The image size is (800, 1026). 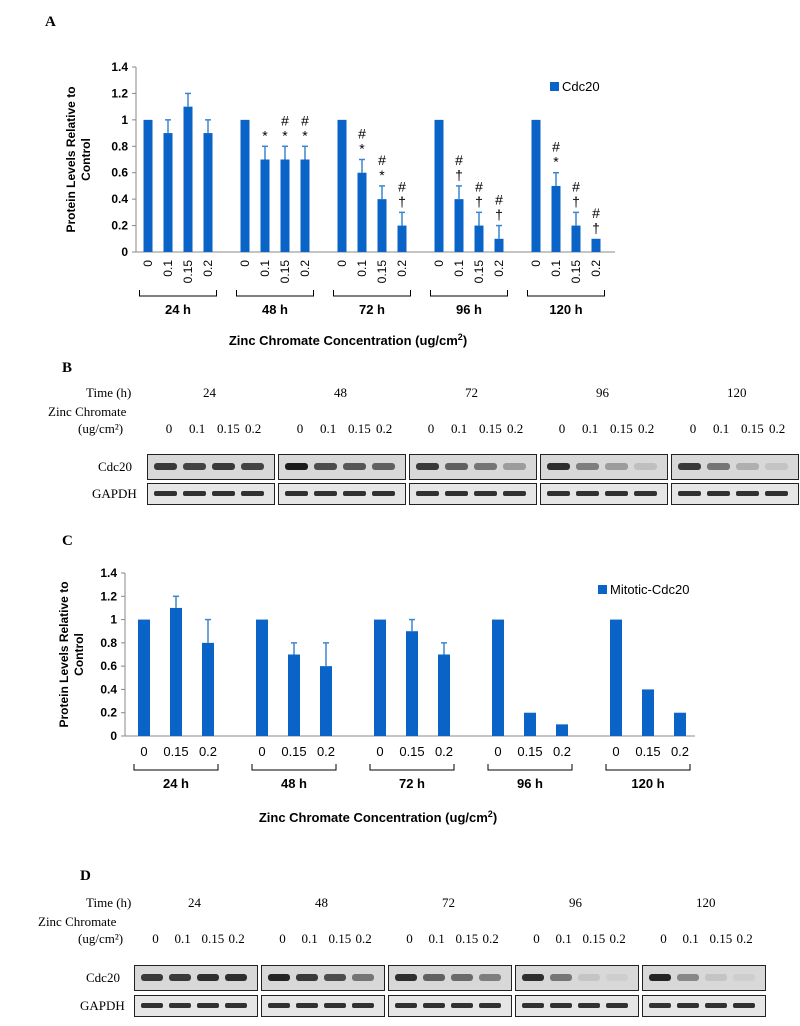 What do you see at coordinates (321, 902) in the screenshot?
I see `time-value: 48` at bounding box center [321, 902].